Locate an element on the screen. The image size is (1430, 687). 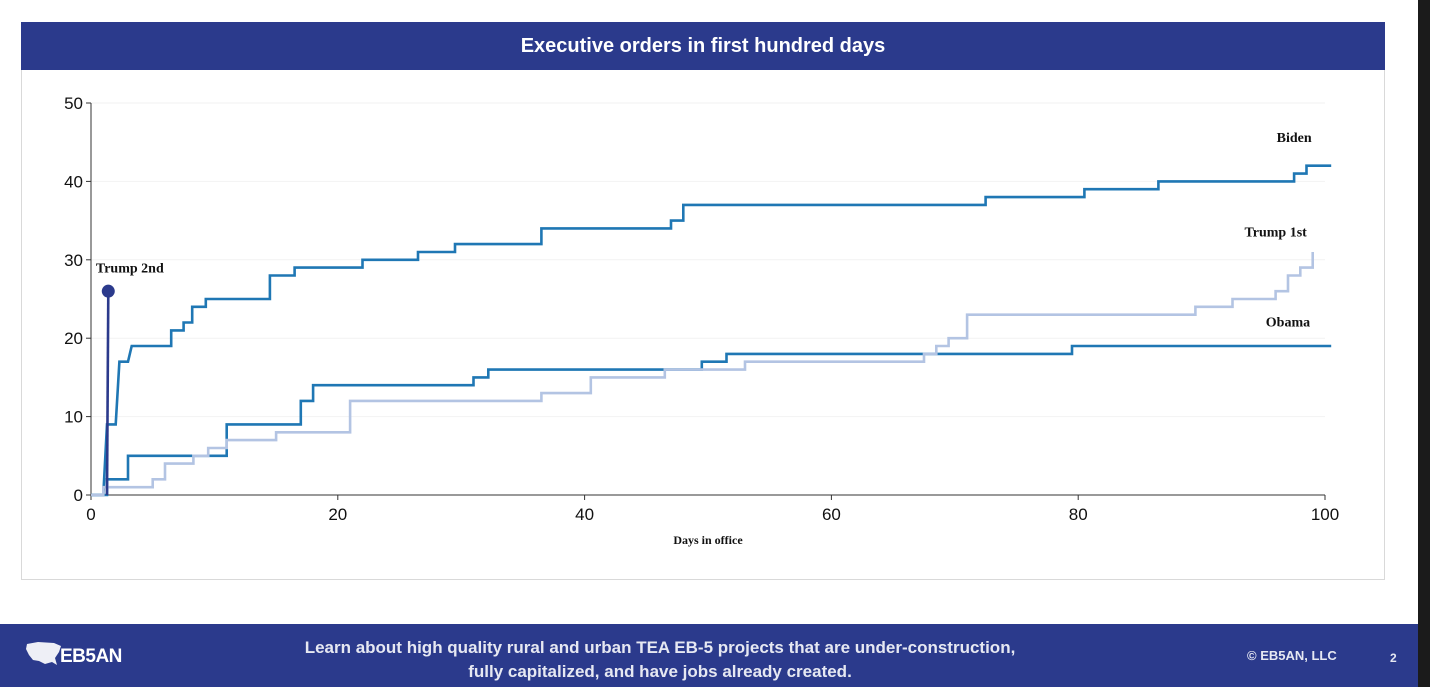
y-tick-label-0: 0 is located at coordinates (78, 495).